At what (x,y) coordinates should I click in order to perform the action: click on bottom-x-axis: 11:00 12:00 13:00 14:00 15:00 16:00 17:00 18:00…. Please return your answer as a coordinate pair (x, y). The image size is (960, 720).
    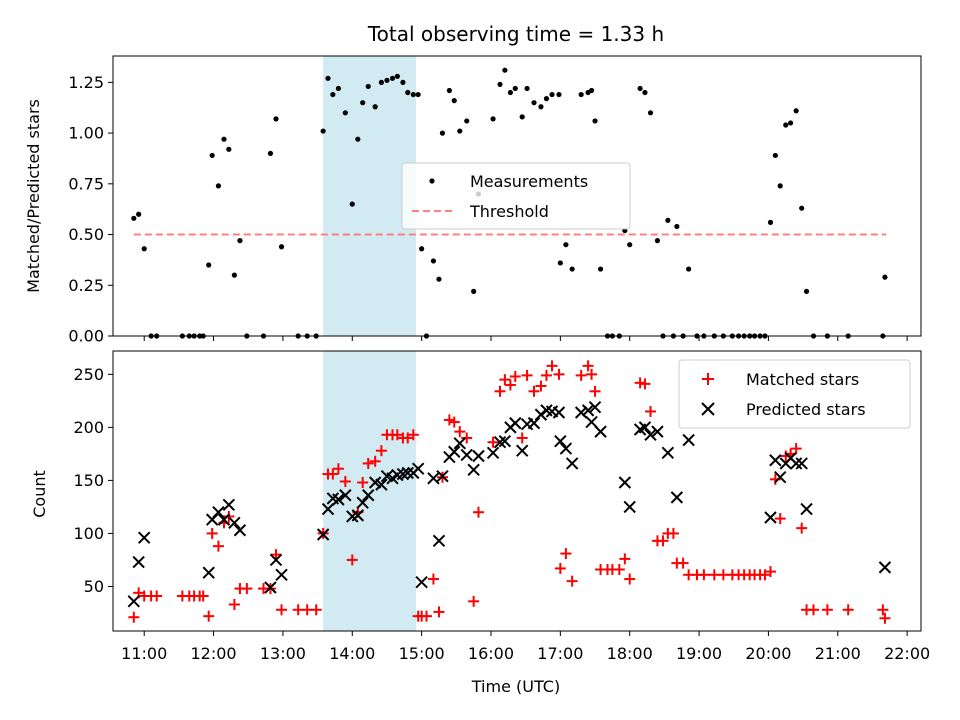
    Looking at the image, I should click on (525, 647).